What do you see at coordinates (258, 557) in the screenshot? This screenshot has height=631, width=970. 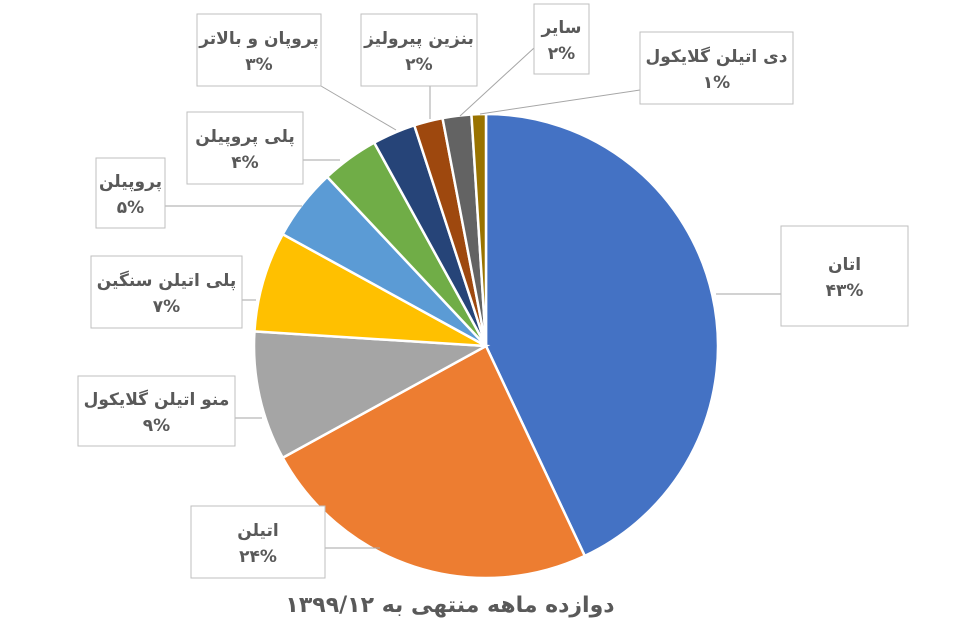 I see `data-label-percent: ۲۴%` at bounding box center [258, 557].